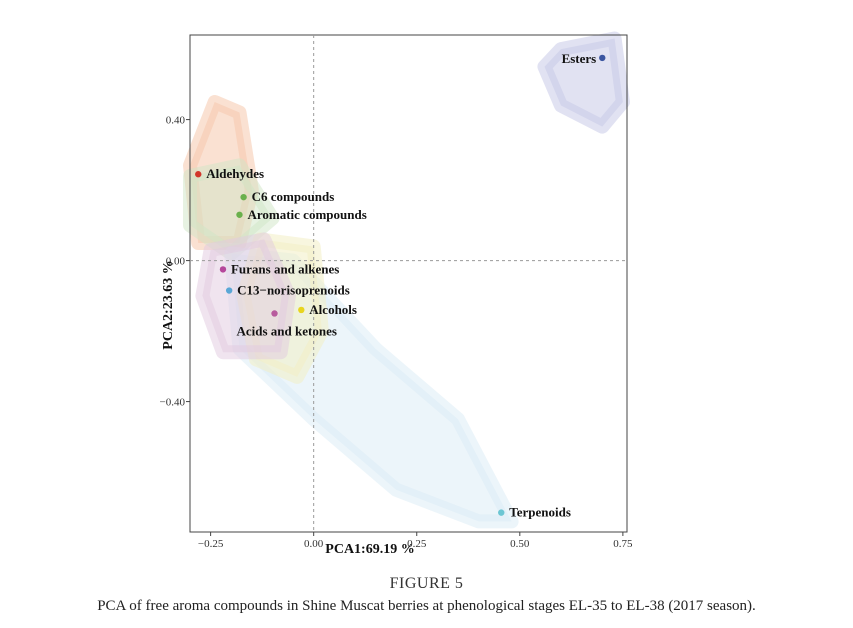  What do you see at coordinates (198, 174) in the screenshot?
I see `point-aldehydes` at bounding box center [198, 174].